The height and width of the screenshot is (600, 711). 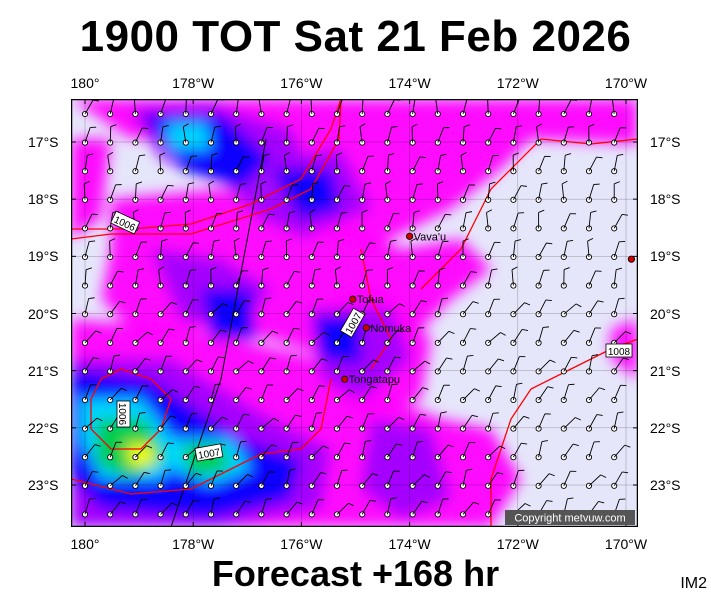 I want to click on place-marker: Tongatapu, so click(x=370, y=380).